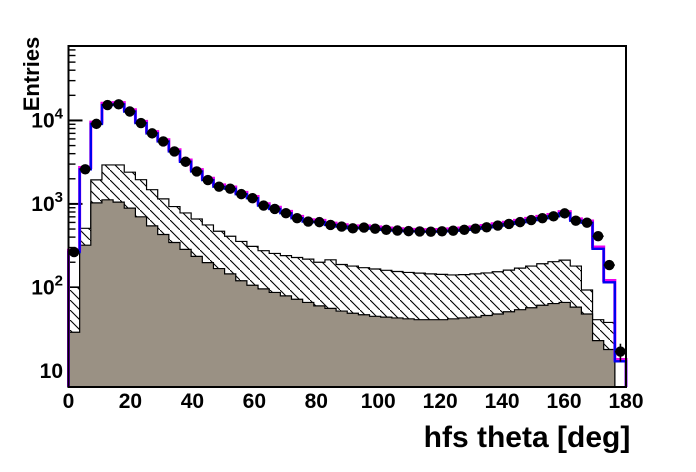  Describe the element at coordinates (31, 74) in the screenshot. I see `y-axis-title: Entries` at that location.